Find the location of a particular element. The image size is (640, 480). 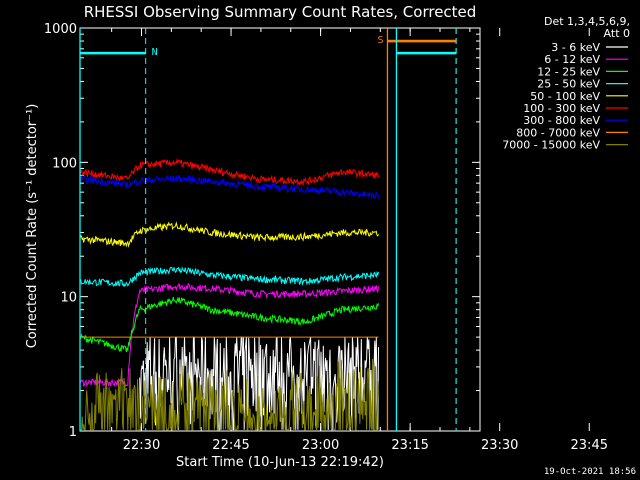

y-tick-label: 100 is located at coordinates (64, 163).